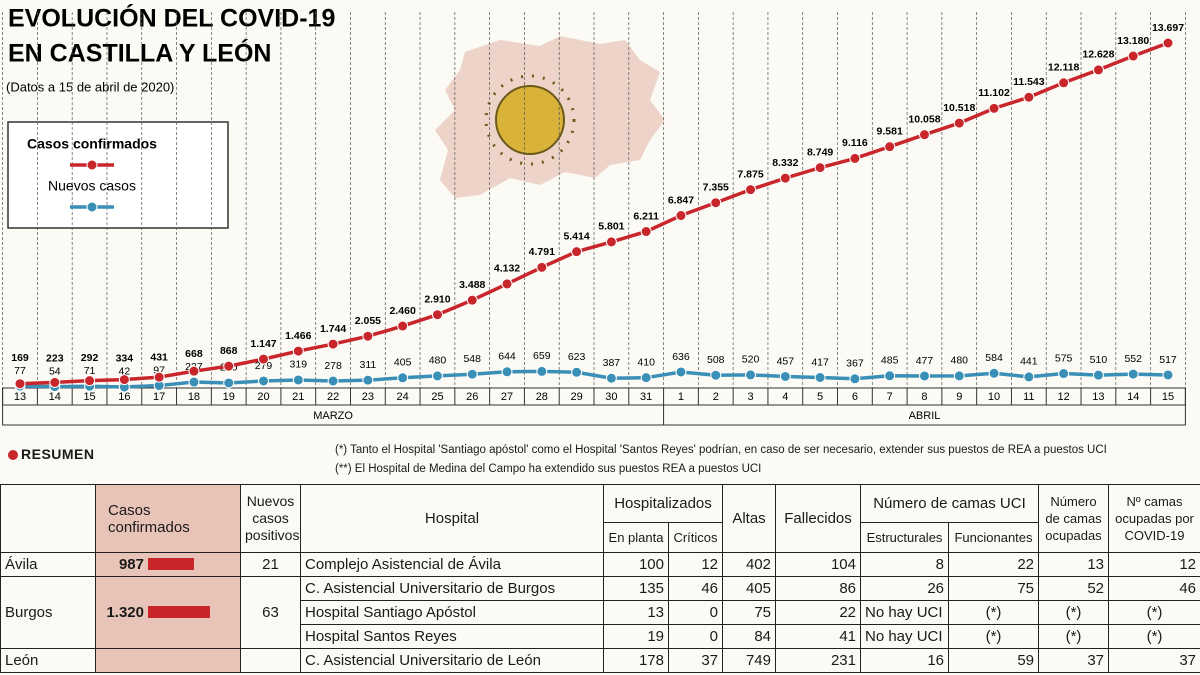  What do you see at coordinates (125, 612) in the screenshot?
I see `cases-label: 1.320` at bounding box center [125, 612].